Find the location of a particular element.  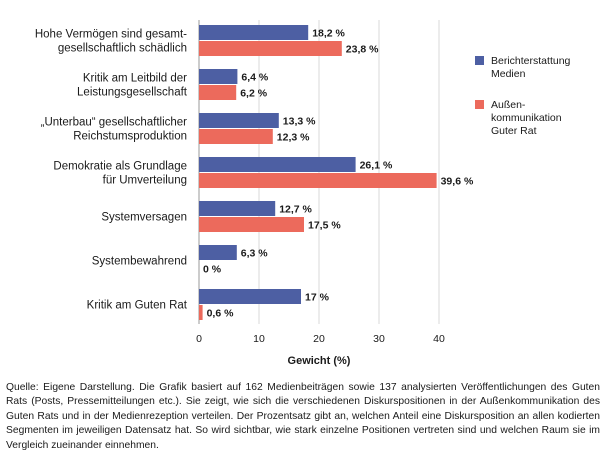

category-label: „Unterbau“ gesellschaftlicher is located at coordinates (114, 123).